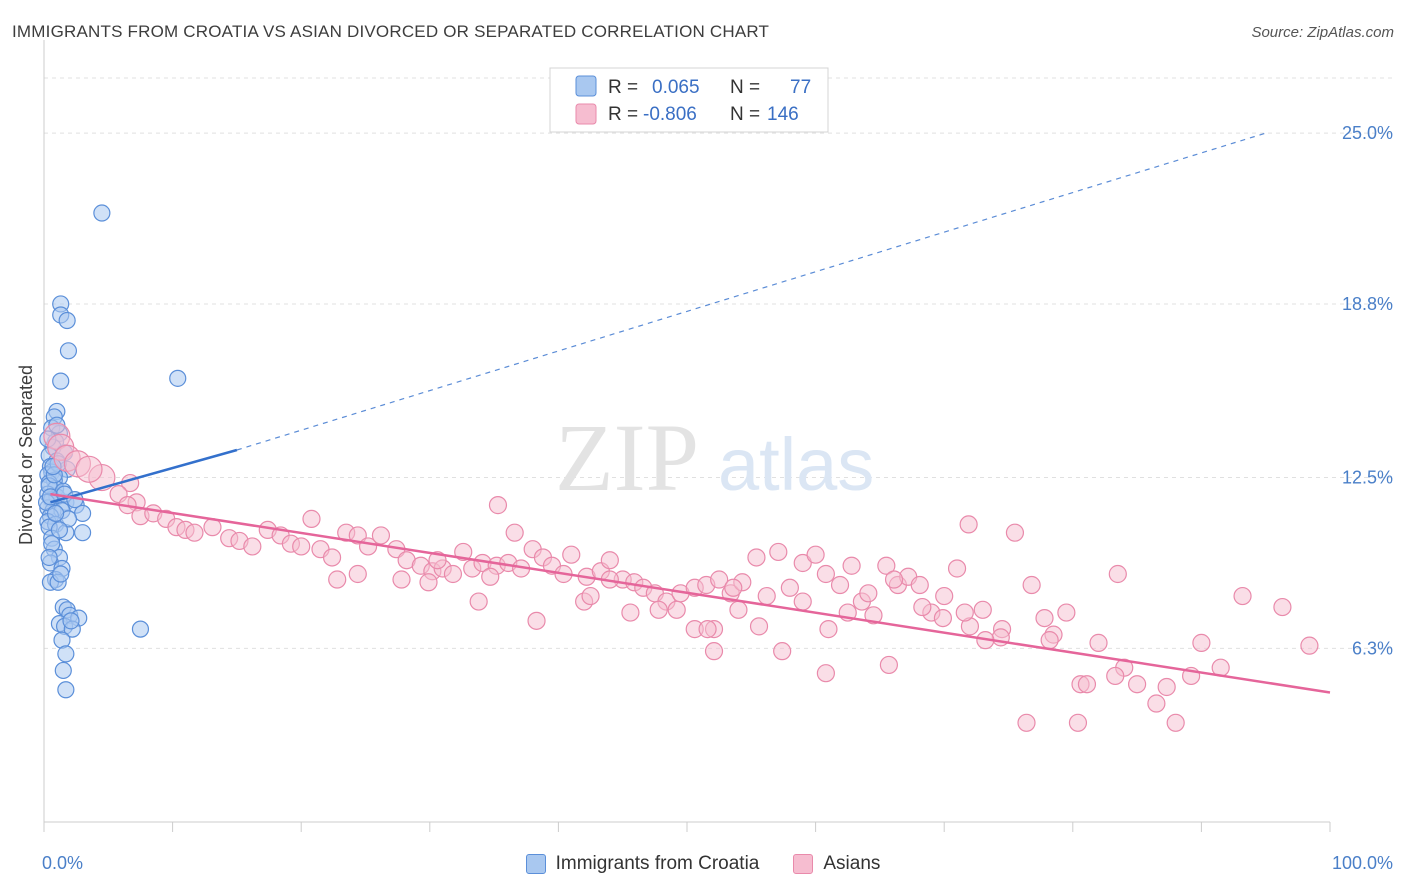 Image resolution: width=1406 pixels, height=892 pixels. I want to click on watermark-zip: ZIP, so click(627, 457).